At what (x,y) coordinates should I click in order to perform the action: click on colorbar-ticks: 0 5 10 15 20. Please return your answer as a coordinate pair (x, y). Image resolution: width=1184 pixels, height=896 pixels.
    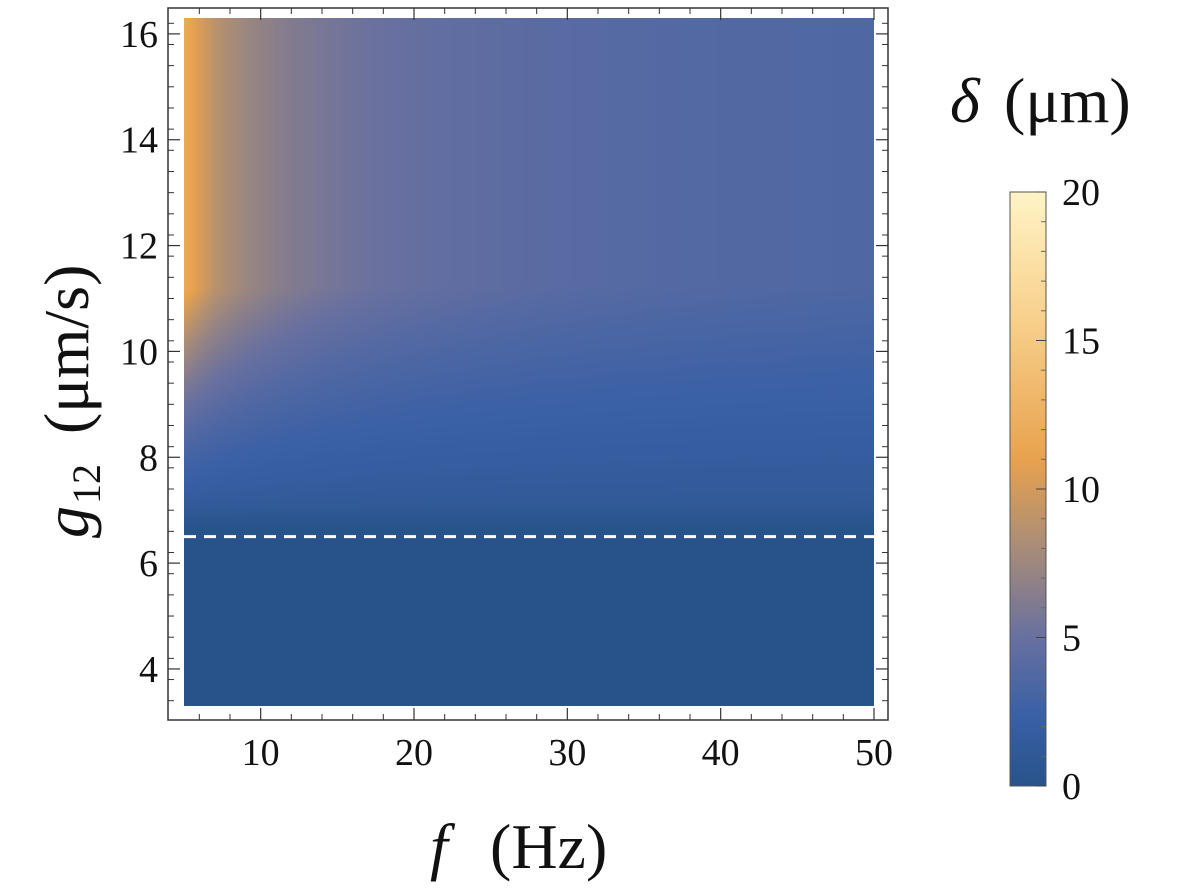
    Looking at the image, I should click on (1068, 490).